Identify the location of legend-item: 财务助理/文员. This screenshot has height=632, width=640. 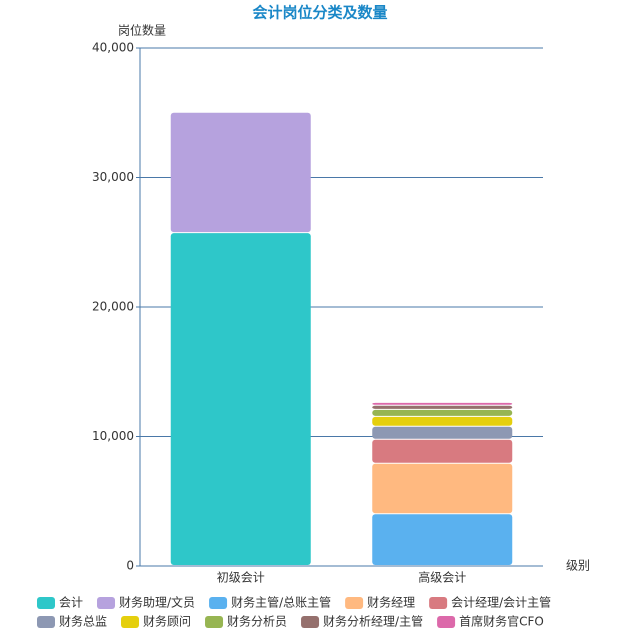
(146, 602).